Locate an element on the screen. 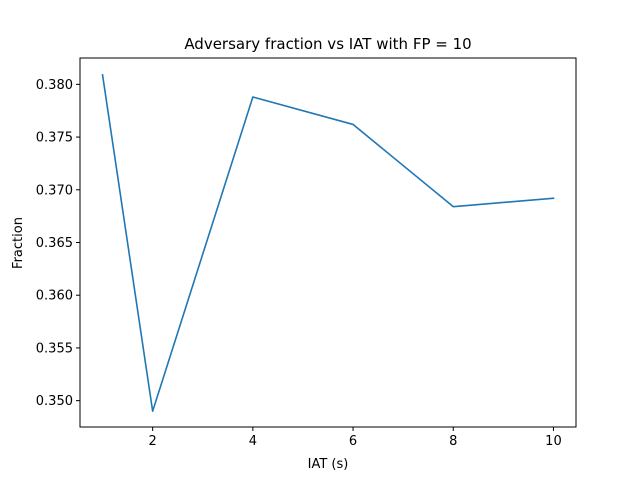 The height and width of the screenshot is (480, 640). y-tick-label: 0.350 is located at coordinates (54, 401).